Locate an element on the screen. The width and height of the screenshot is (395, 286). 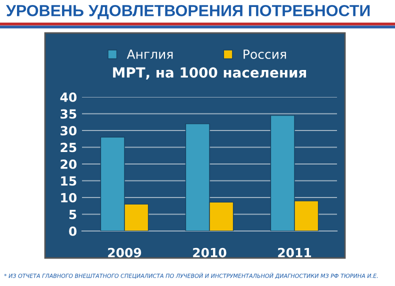
legend-label: Англия is located at coordinates (149, 54).